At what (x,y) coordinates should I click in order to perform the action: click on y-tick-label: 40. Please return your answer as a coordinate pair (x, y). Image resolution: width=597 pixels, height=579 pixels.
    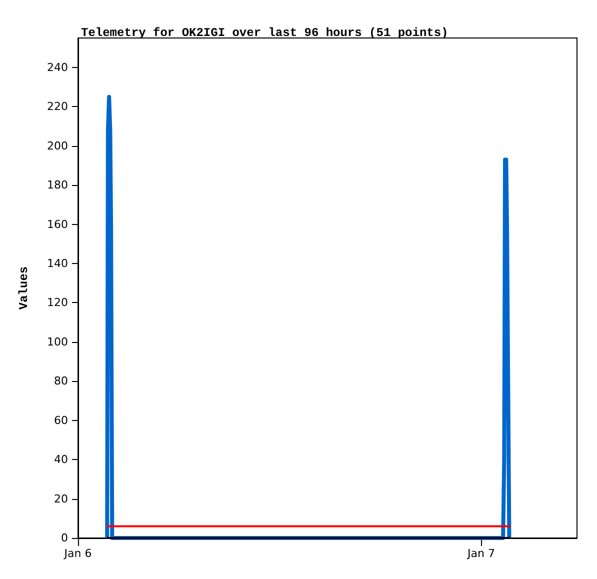
    Looking at the image, I should click on (61, 459).